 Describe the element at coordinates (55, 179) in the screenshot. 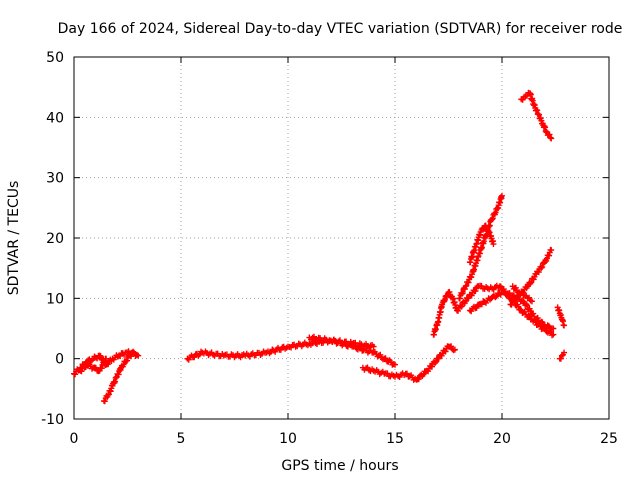

I see `y-tick-label: 30` at that location.